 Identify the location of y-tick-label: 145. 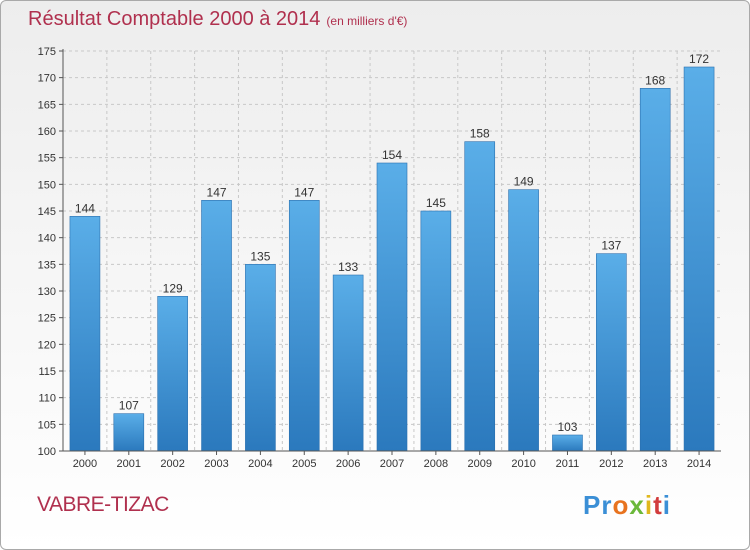
(47, 212).